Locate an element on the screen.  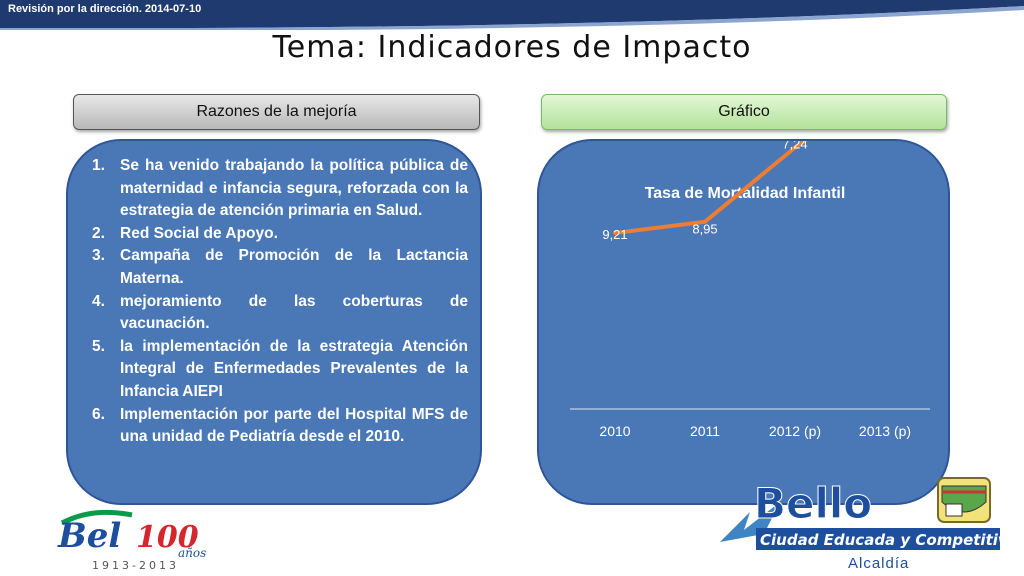
bello-logo-anos: años is located at coordinates (192, 553).